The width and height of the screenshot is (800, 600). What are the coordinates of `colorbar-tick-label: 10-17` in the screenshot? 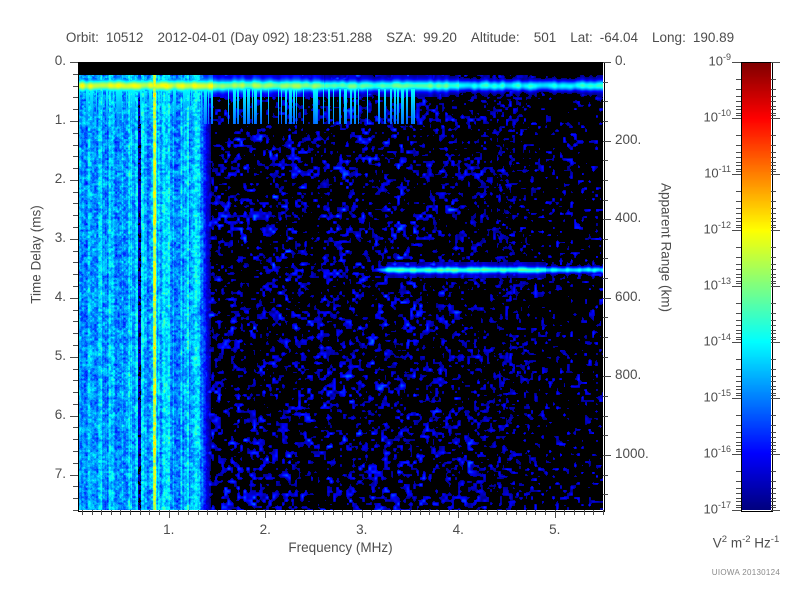 It's located at (700, 508).